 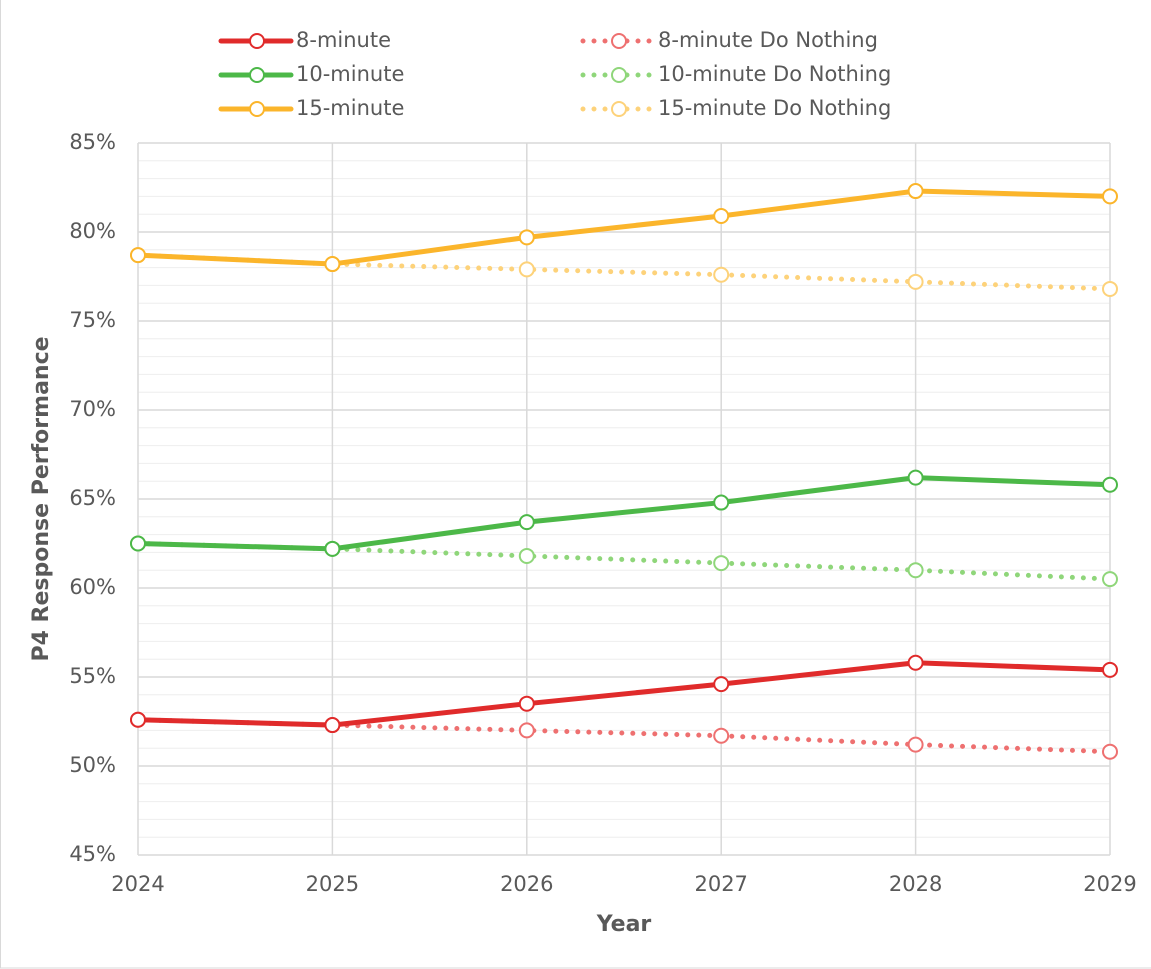 I want to click on y-axis-title: P4 Response Performance, so click(x=41, y=498).